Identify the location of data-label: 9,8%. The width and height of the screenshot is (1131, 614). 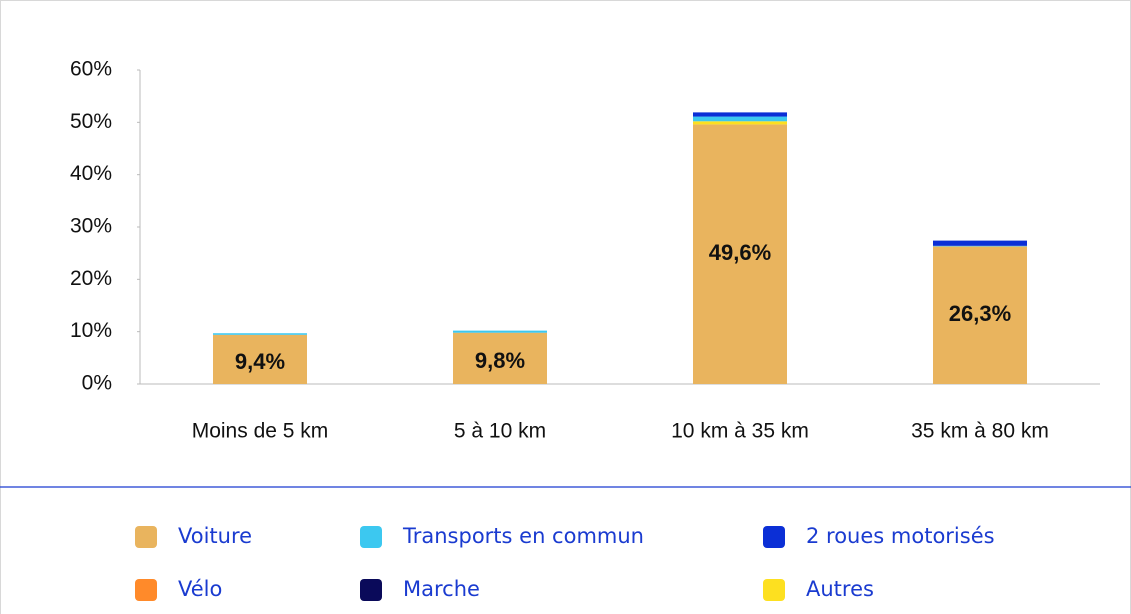
(500, 360).